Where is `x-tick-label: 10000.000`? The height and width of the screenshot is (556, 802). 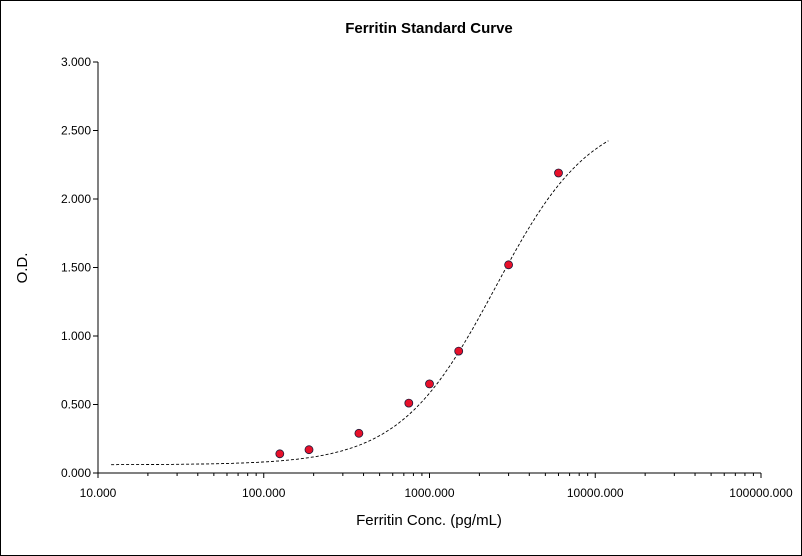
x-tick-label: 10000.000 is located at coordinates (595, 493).